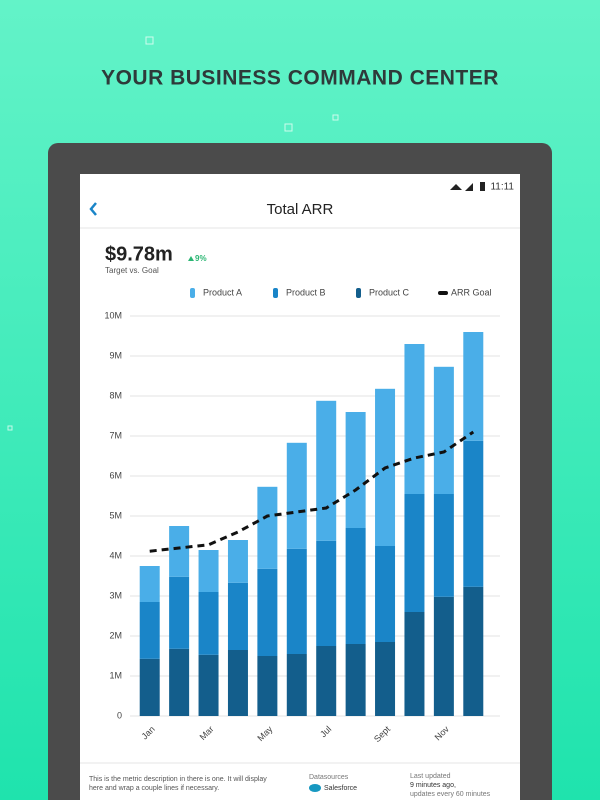 The width and height of the screenshot is (600, 800). What do you see at coordinates (450, 794) in the screenshot?
I see `updated-note: updates every 60 minutes` at bounding box center [450, 794].